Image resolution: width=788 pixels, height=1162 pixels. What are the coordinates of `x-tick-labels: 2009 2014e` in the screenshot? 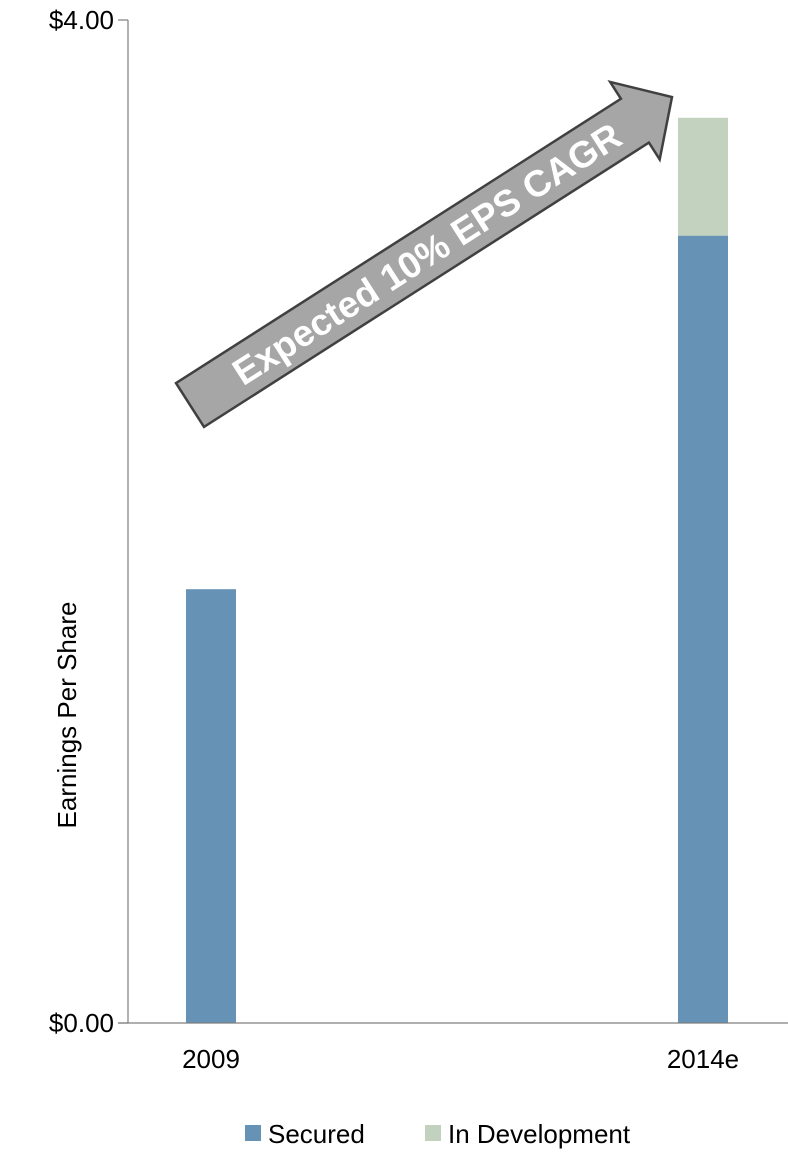 It's located at (460, 1059).